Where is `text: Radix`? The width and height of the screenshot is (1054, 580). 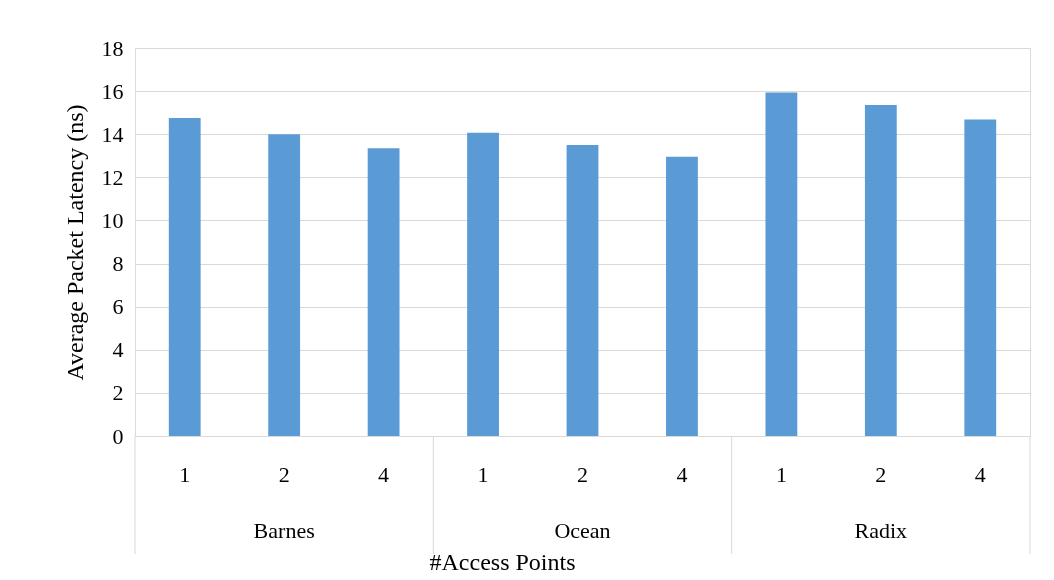
text: Radix is located at coordinates (881, 530).